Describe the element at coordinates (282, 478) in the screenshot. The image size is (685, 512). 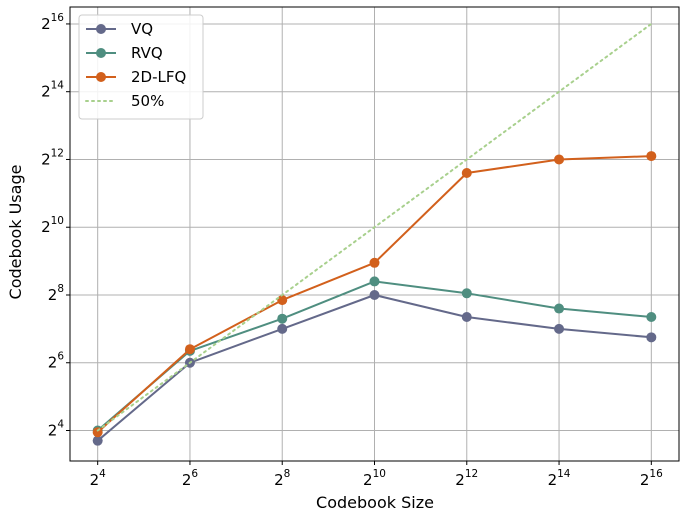
I see `x-tick-label: 28` at that location.